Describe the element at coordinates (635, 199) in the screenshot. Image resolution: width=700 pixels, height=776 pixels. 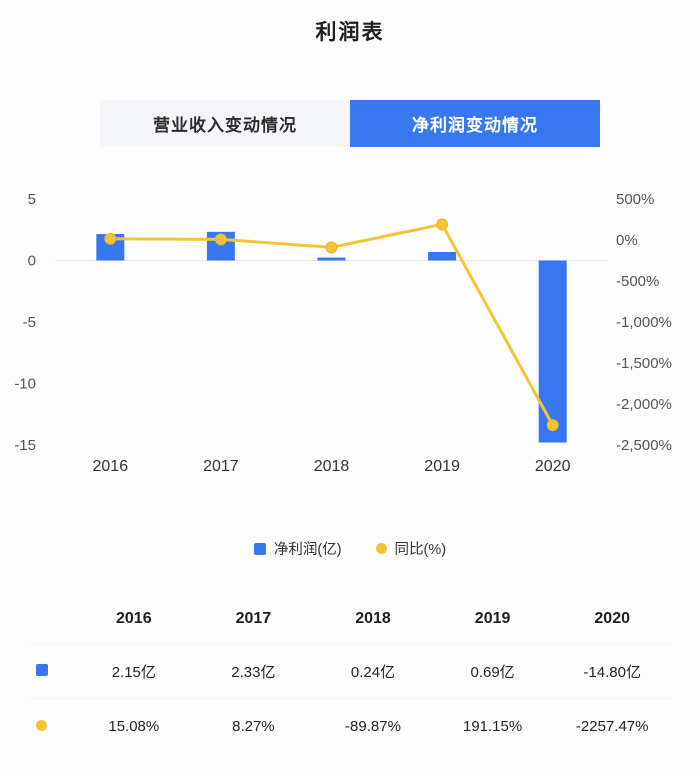
I see `right-axis-tick: 500%` at that location.